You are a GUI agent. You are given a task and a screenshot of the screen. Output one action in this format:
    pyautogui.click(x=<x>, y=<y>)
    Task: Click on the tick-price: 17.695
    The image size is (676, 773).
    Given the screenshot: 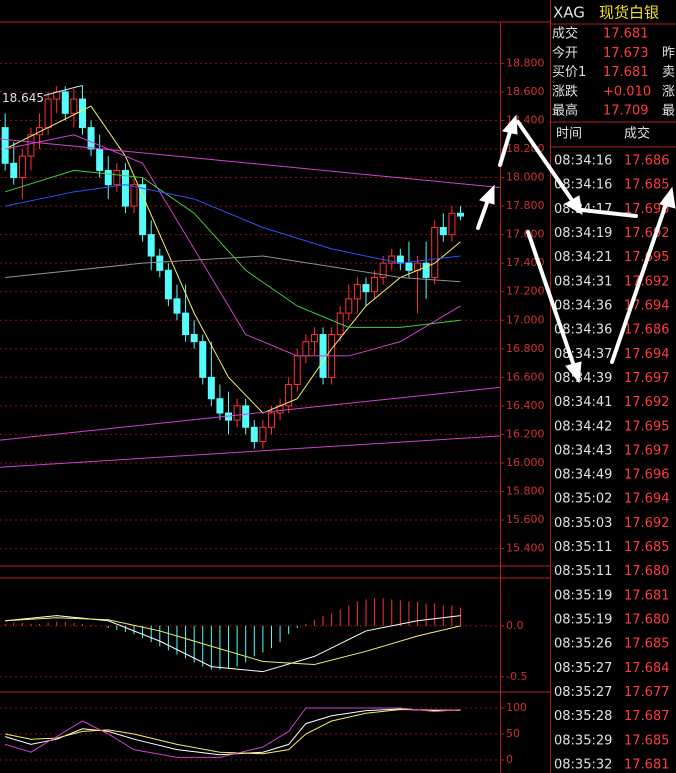 What is the action you would take?
    pyautogui.click(x=647, y=426)
    